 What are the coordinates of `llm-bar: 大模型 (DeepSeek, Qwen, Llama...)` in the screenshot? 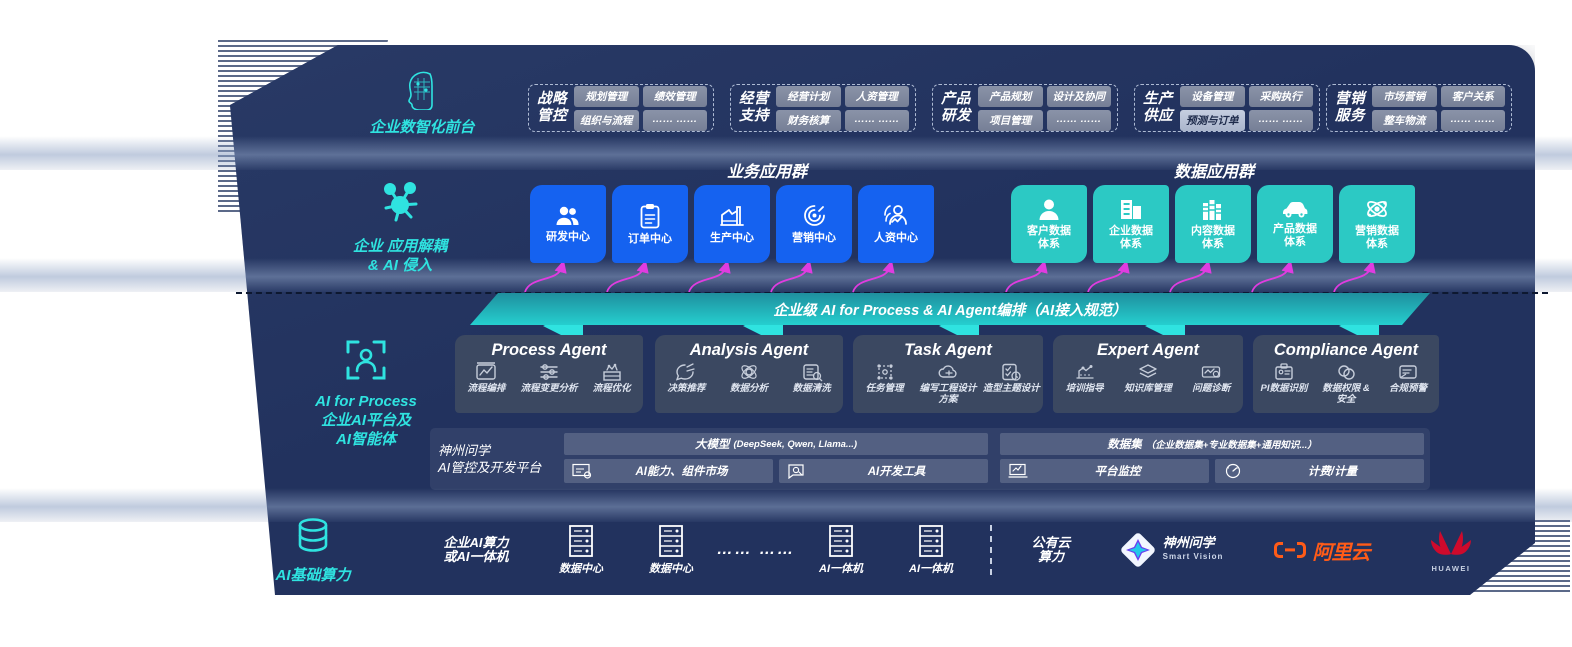 It's located at (776, 444).